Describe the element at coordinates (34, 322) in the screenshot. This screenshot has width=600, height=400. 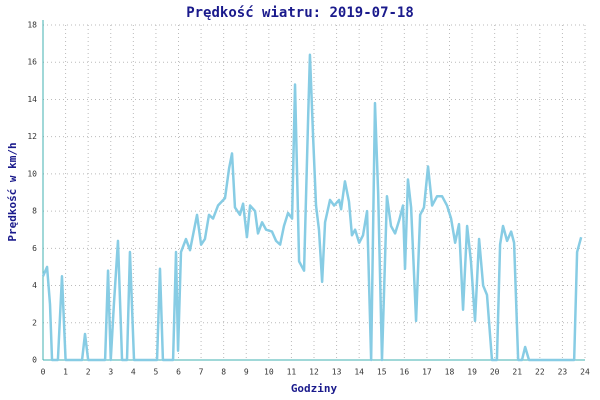
I see `y-tick-label: 2` at that location.